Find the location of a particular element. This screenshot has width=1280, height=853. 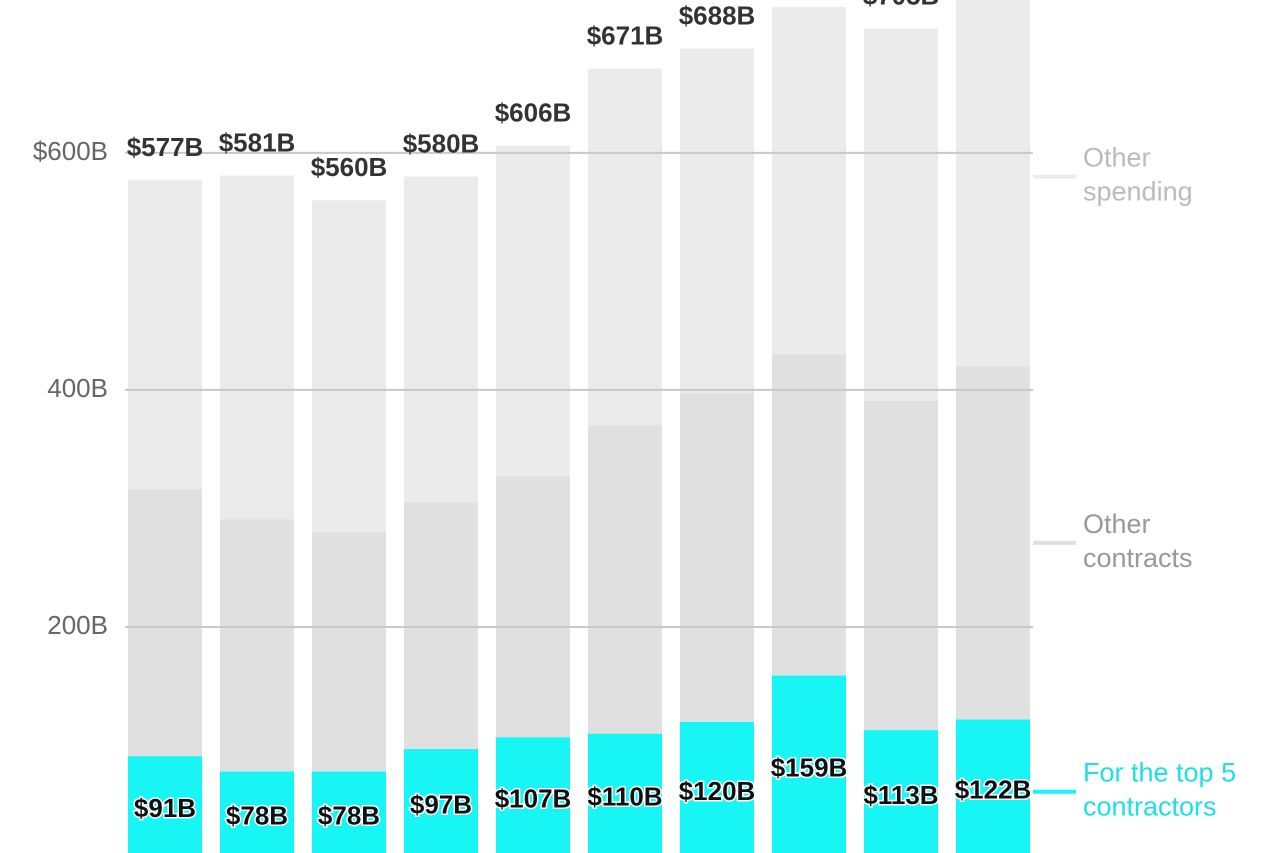

total-label: $671B is located at coordinates (625, 36).